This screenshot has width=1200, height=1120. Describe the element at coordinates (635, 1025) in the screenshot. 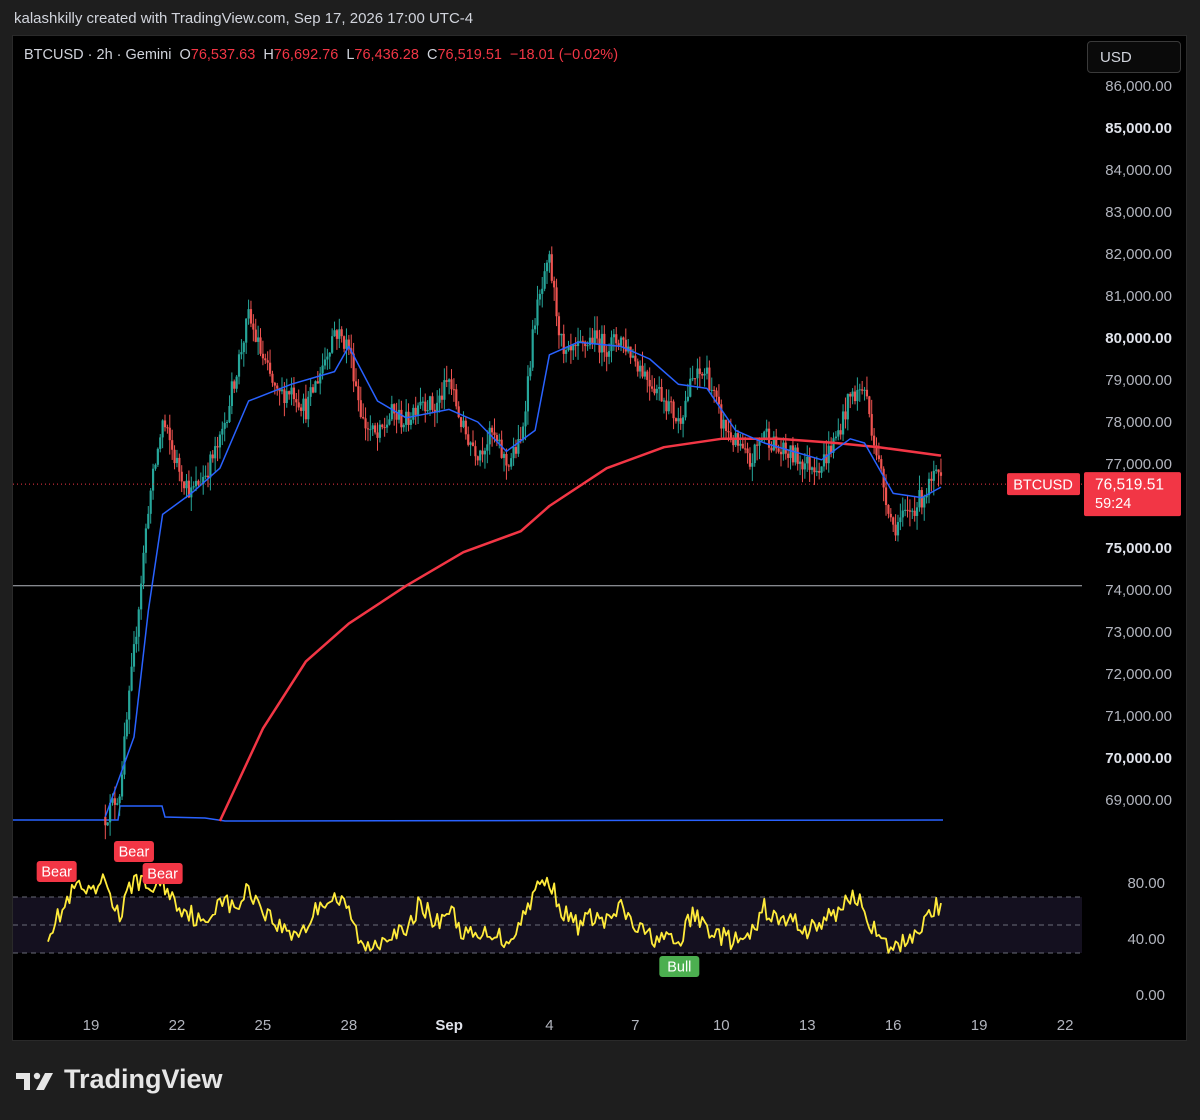

I see `time-tick-label: 7` at that location.